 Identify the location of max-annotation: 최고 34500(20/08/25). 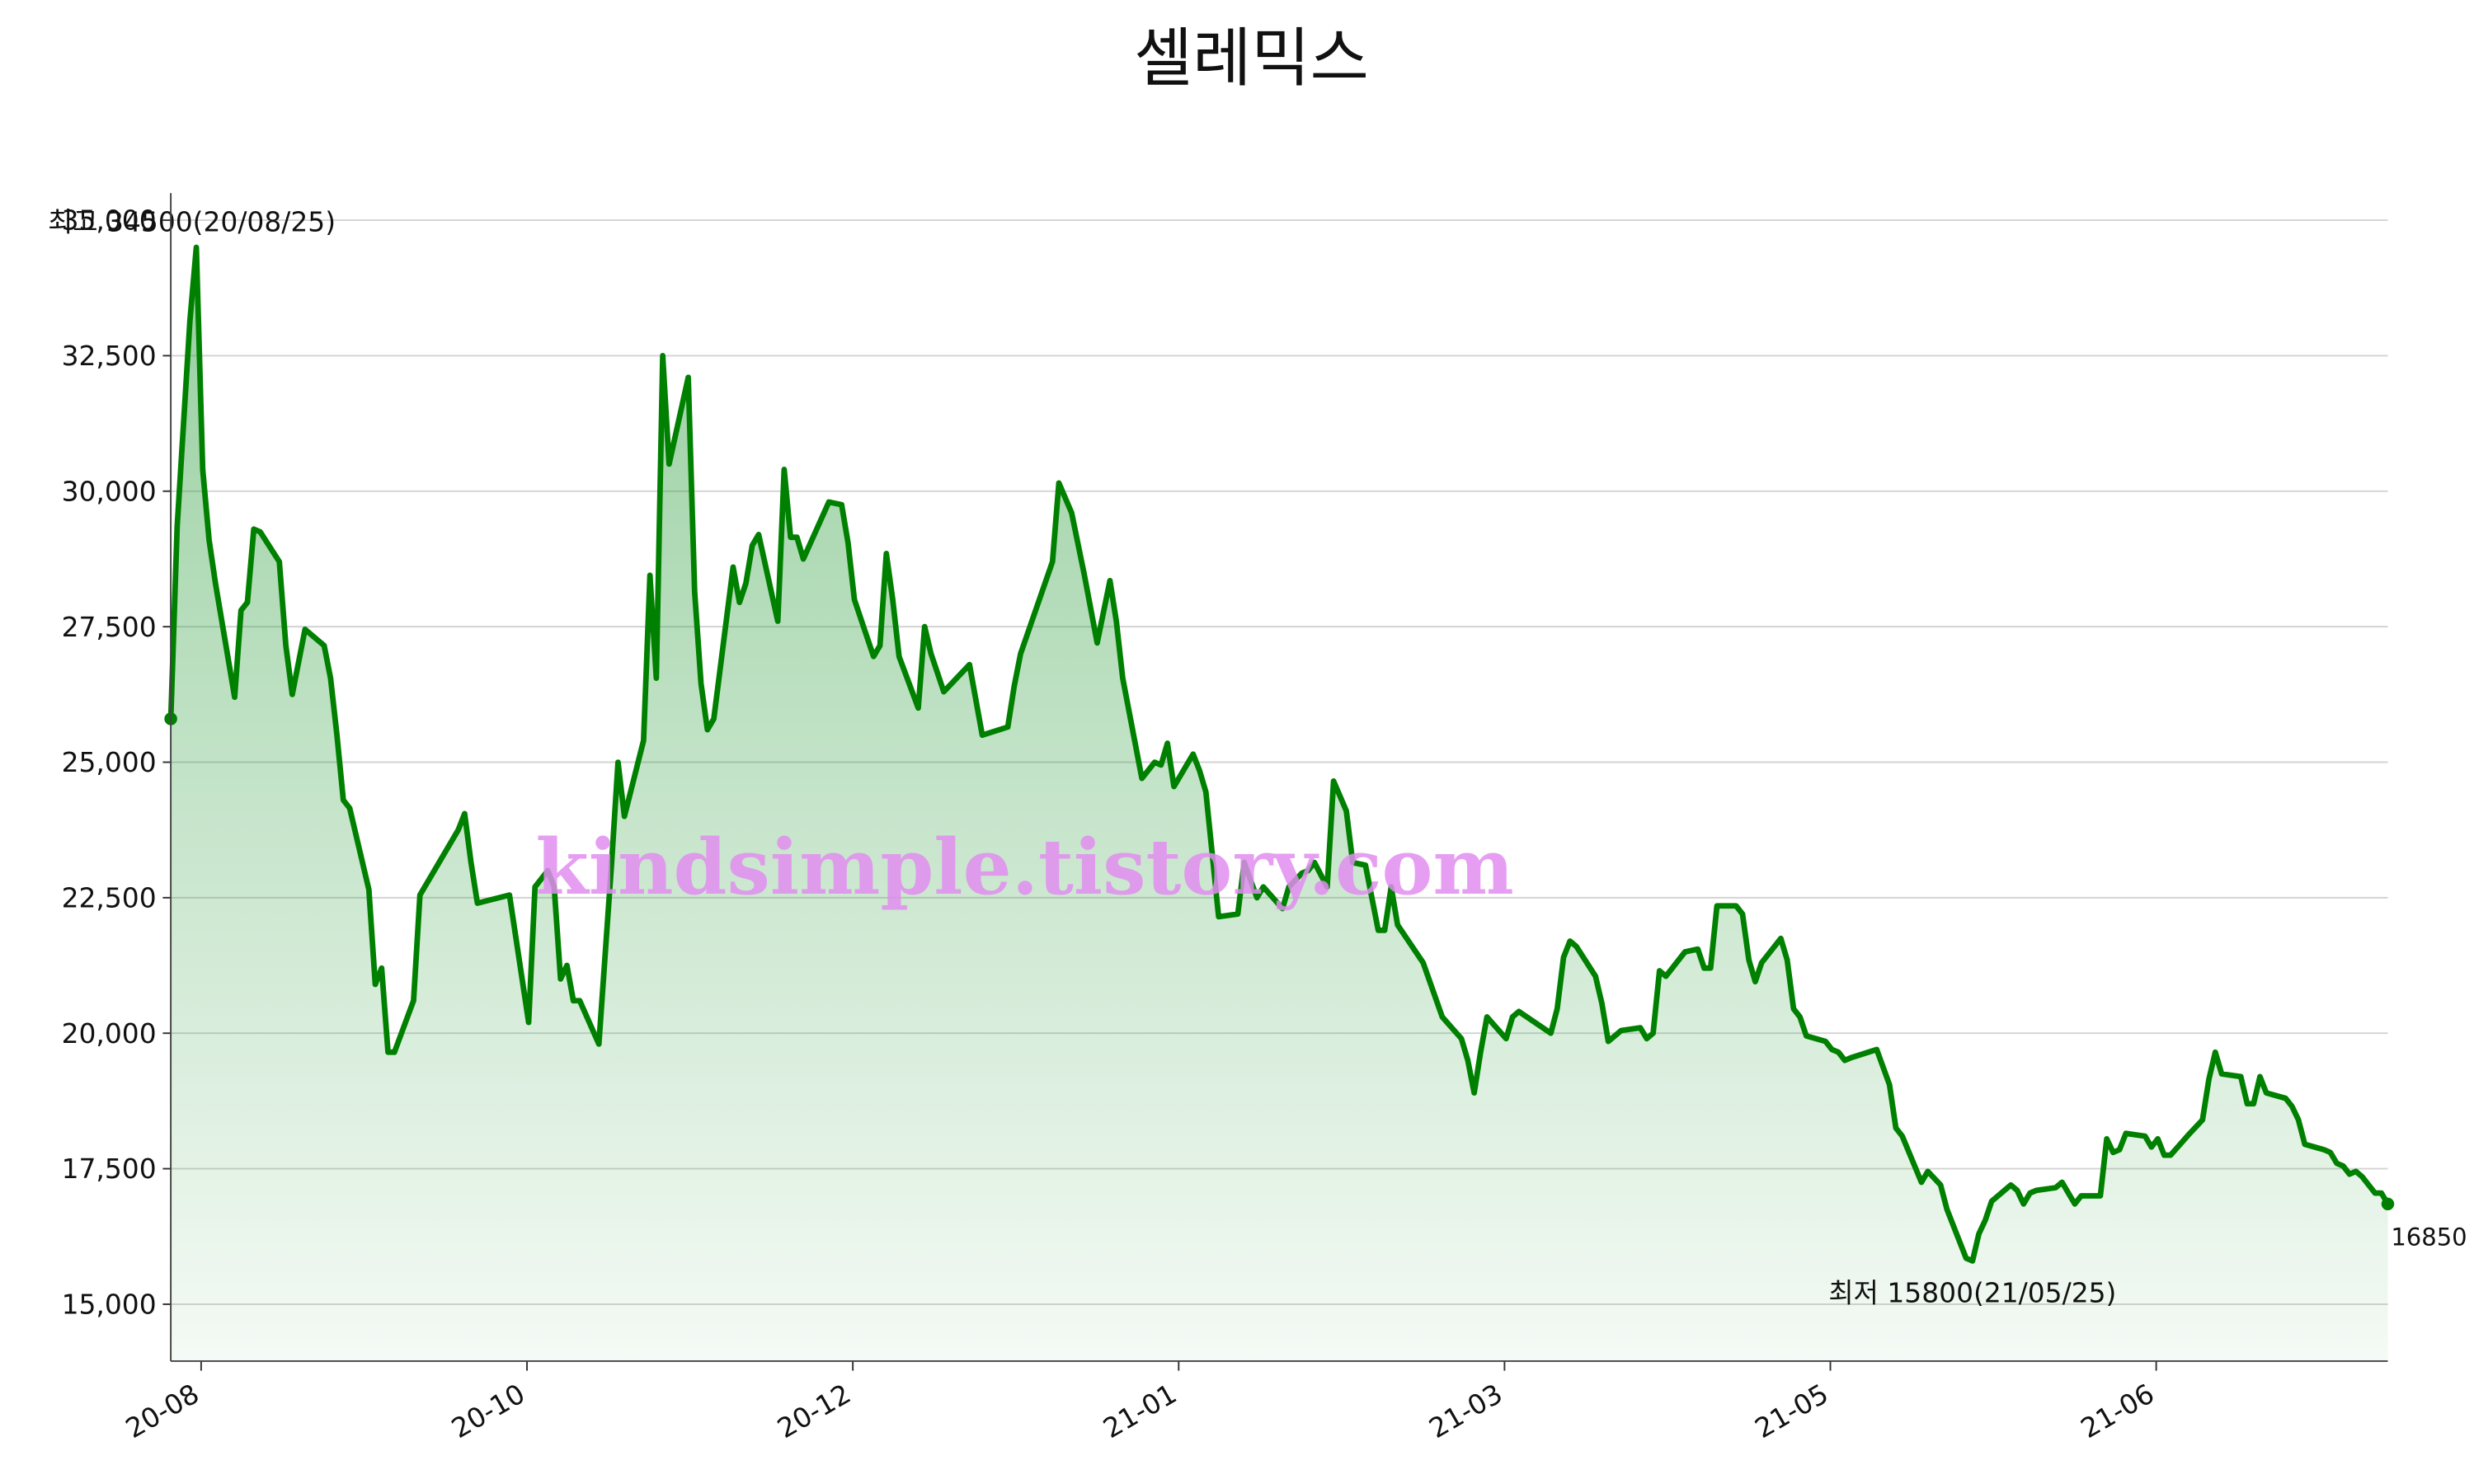
(192, 222).